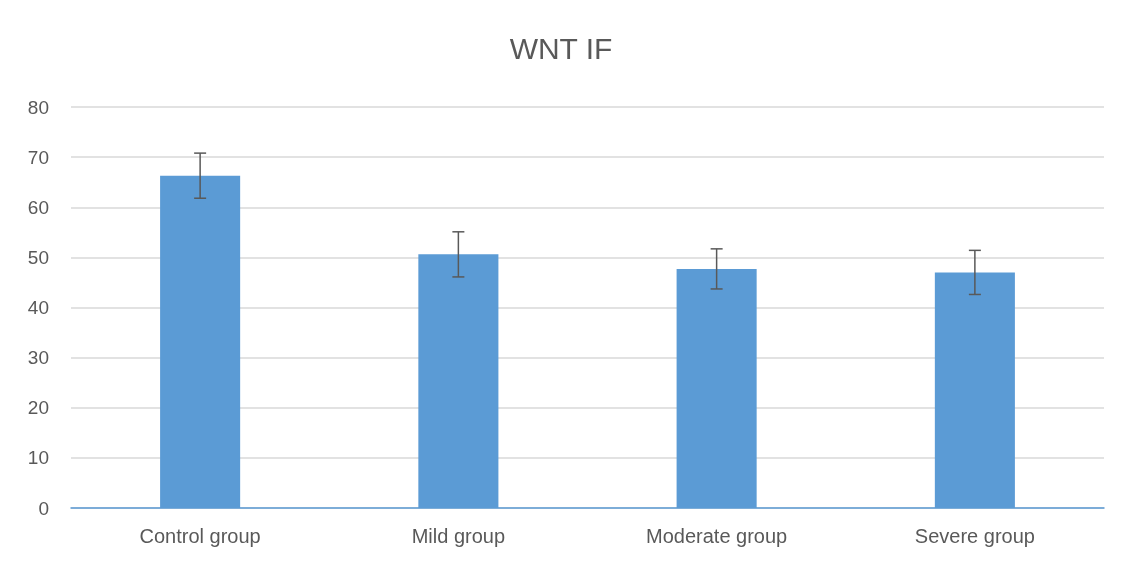  Describe the element at coordinates (43, 508) in the screenshot. I see `y-tick-label: 0` at that location.